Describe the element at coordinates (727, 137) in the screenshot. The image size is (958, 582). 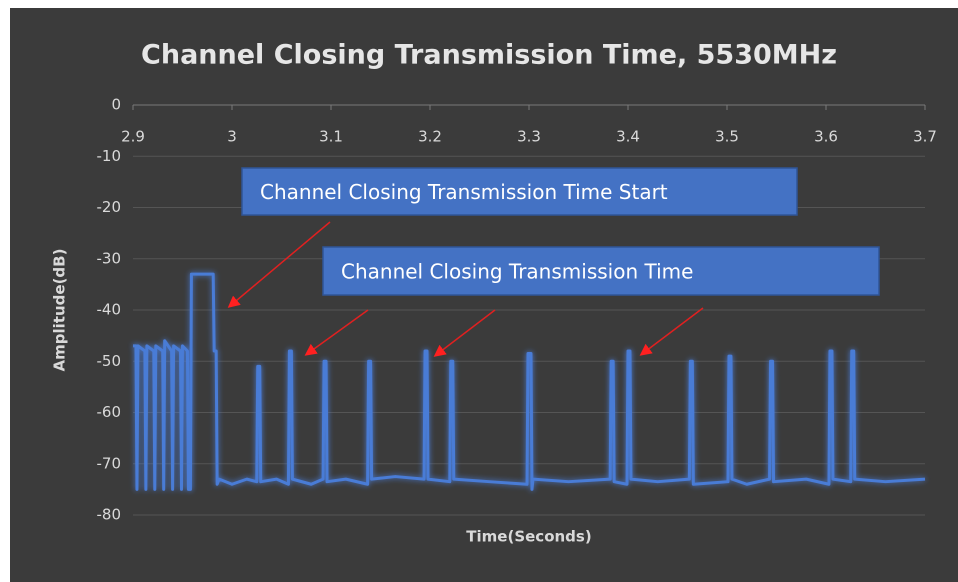
I see `x-tick-label: 3.5` at that location.